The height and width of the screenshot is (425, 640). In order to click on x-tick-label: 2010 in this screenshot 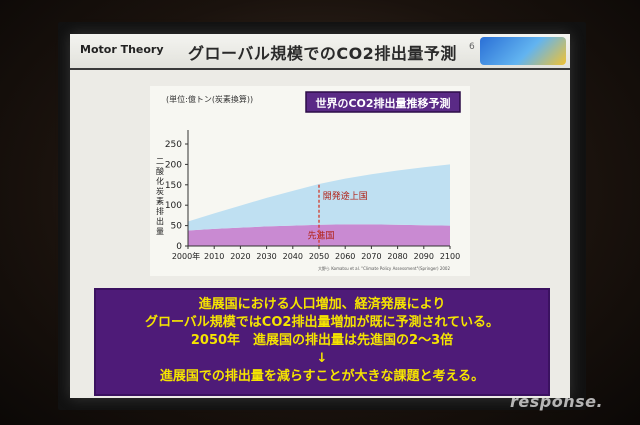, I will do `click(214, 256)`.